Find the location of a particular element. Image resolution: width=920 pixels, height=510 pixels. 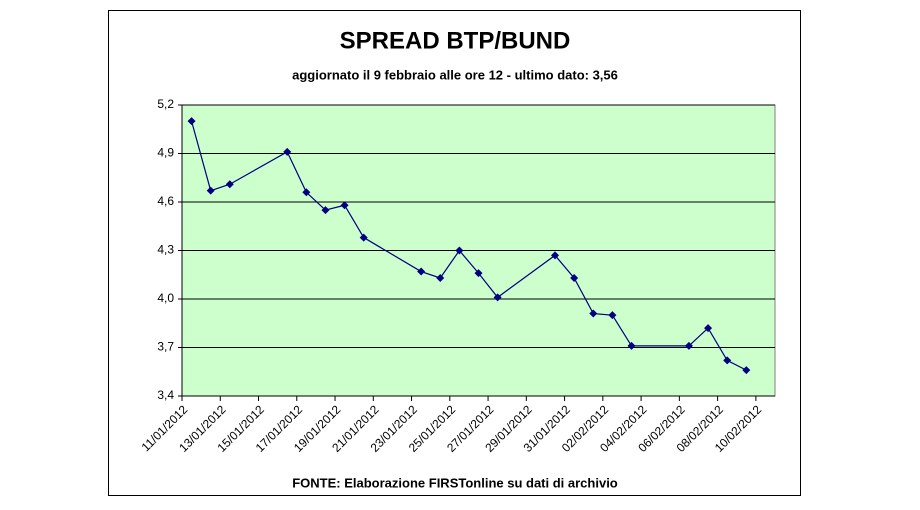

y-tick-label: 4,6 is located at coordinates (165, 201).